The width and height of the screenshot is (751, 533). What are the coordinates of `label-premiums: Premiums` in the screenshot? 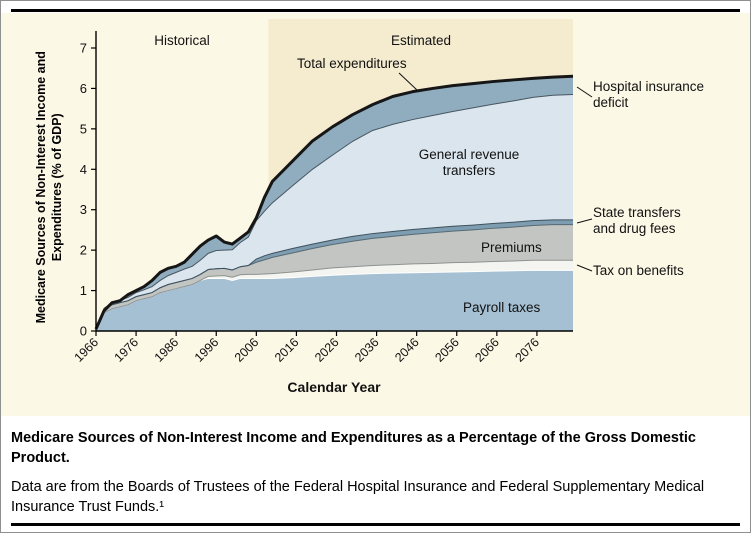 It's located at (511, 247).